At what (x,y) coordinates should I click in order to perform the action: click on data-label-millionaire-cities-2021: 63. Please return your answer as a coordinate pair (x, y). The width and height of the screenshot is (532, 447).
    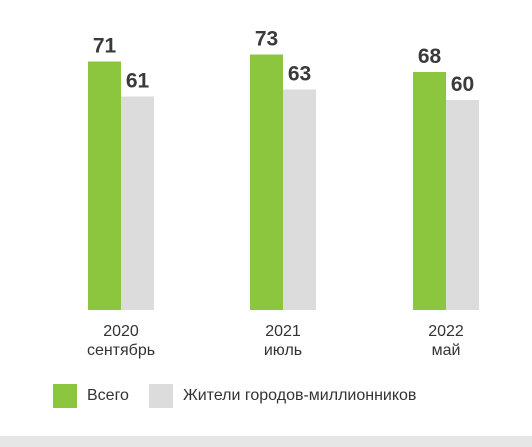
    Looking at the image, I should click on (299, 74).